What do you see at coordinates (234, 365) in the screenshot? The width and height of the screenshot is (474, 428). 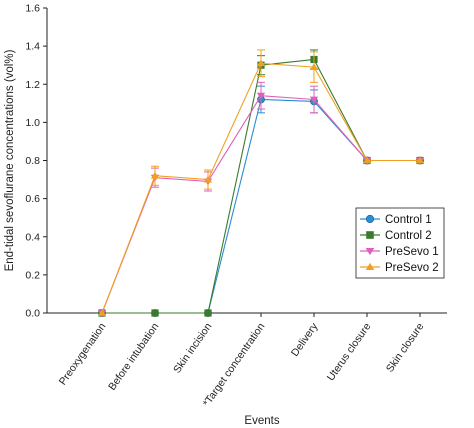 I see `x-tick-label: *Target concentration` at bounding box center [234, 365].